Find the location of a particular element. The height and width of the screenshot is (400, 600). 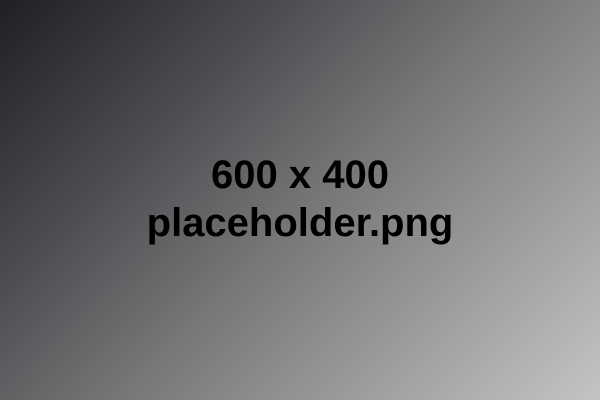

dimensions-label: 600 x 400 is located at coordinates (300, 175).